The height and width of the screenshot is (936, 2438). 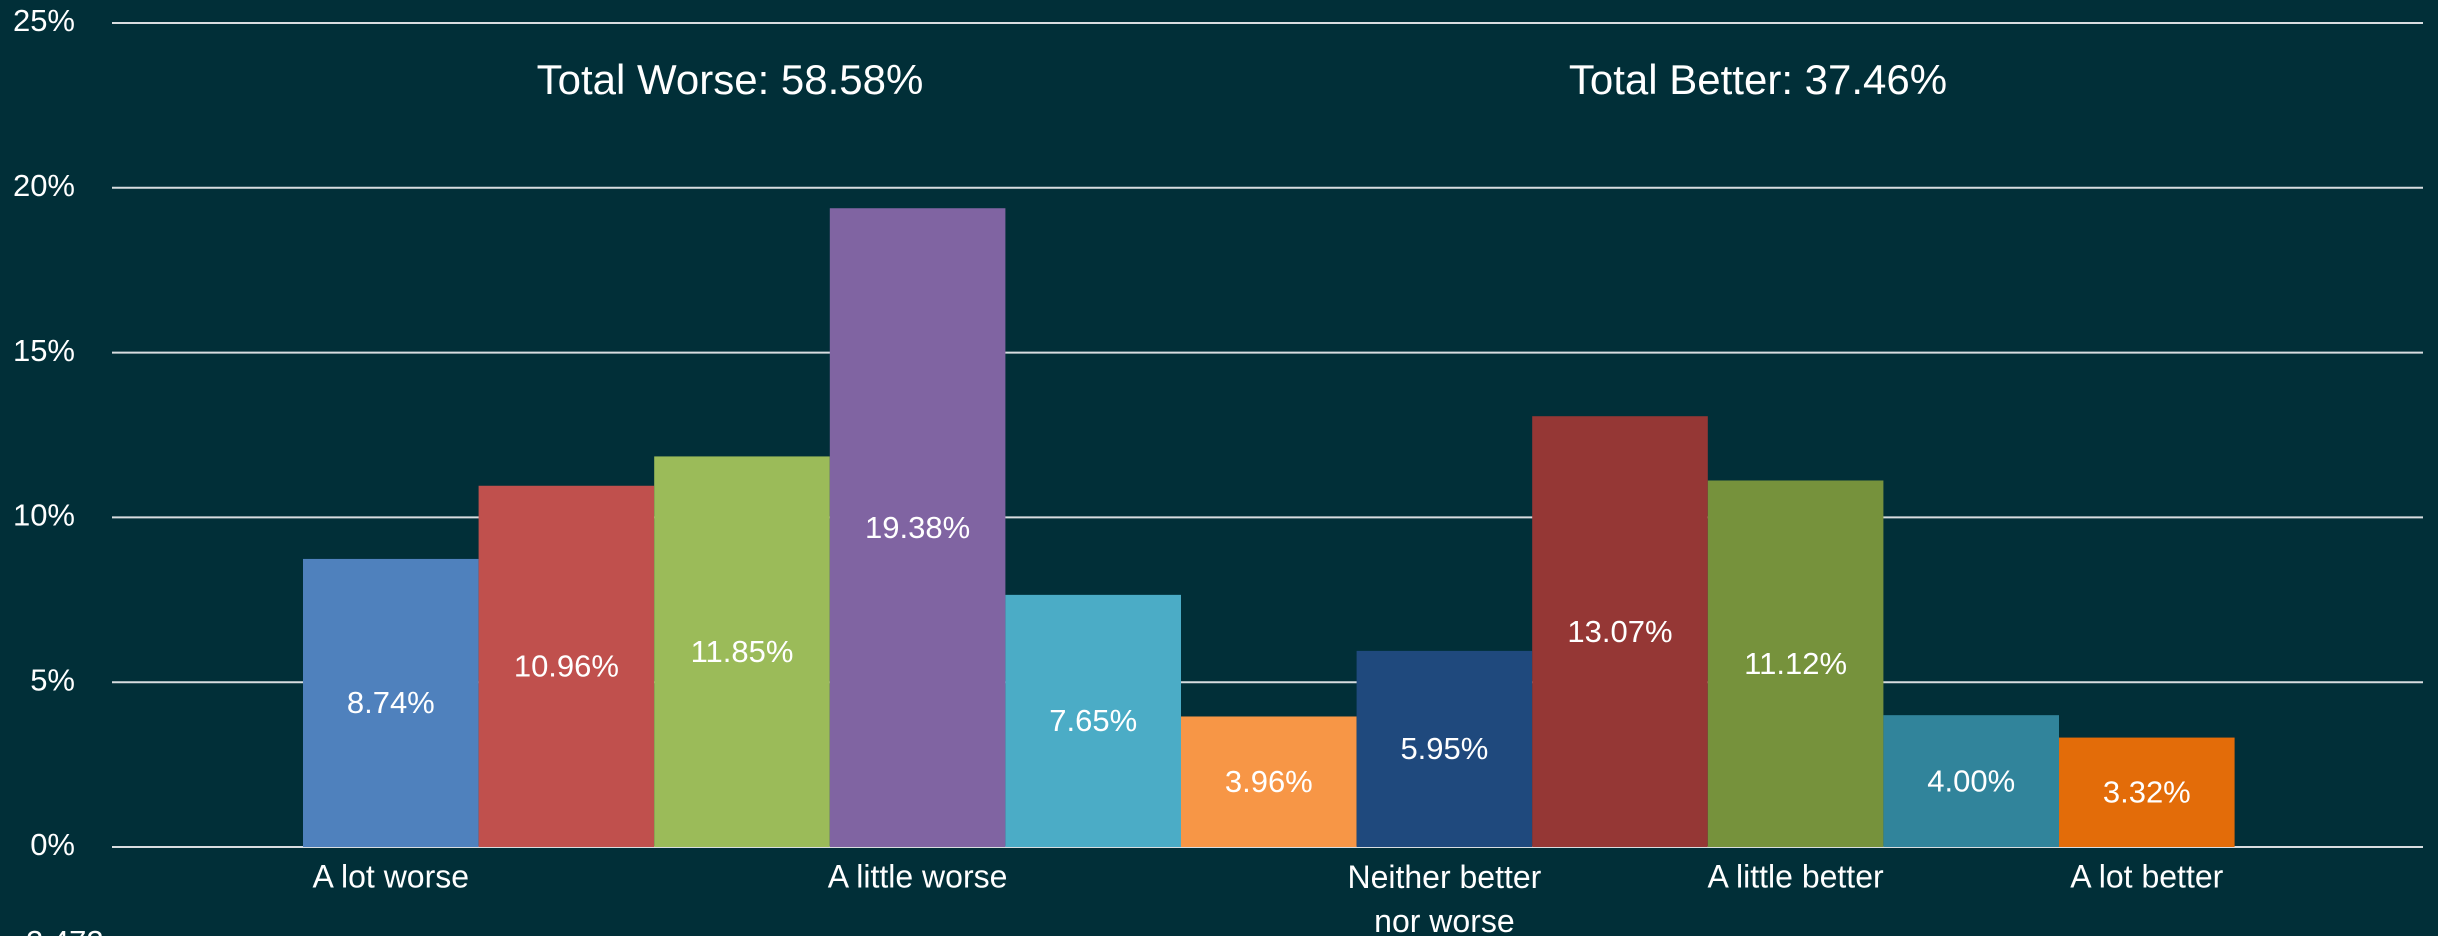 I want to click on data-label: 13.07%, so click(x=1619, y=631).